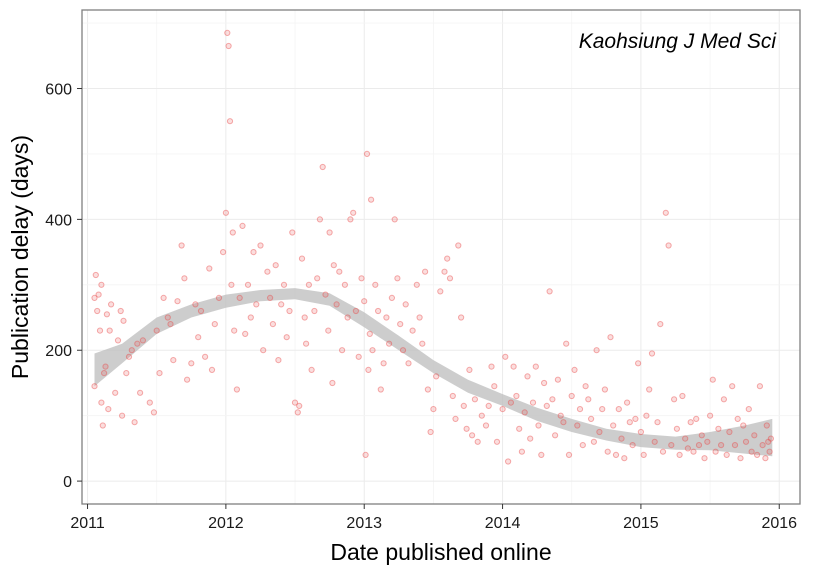 This screenshot has width=825, height=570. Describe the element at coordinates (364, 523) in the screenshot. I see `x-tick-label: 2013` at that location.